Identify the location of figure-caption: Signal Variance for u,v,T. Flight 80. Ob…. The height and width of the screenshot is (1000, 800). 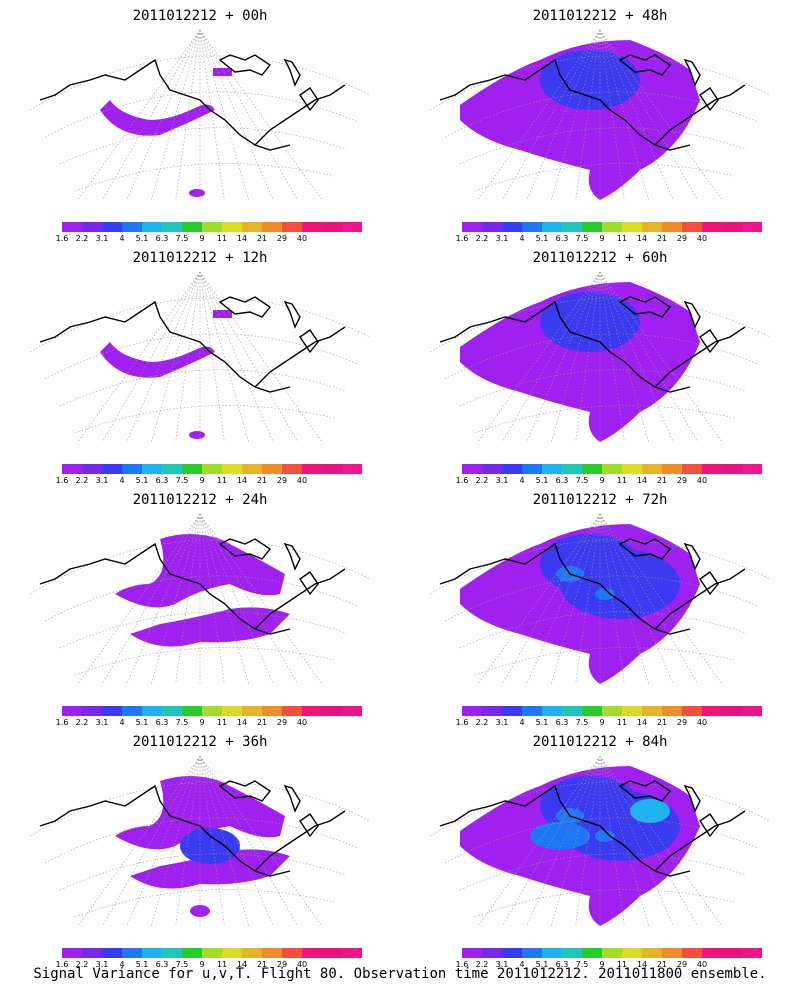
(400, 974).